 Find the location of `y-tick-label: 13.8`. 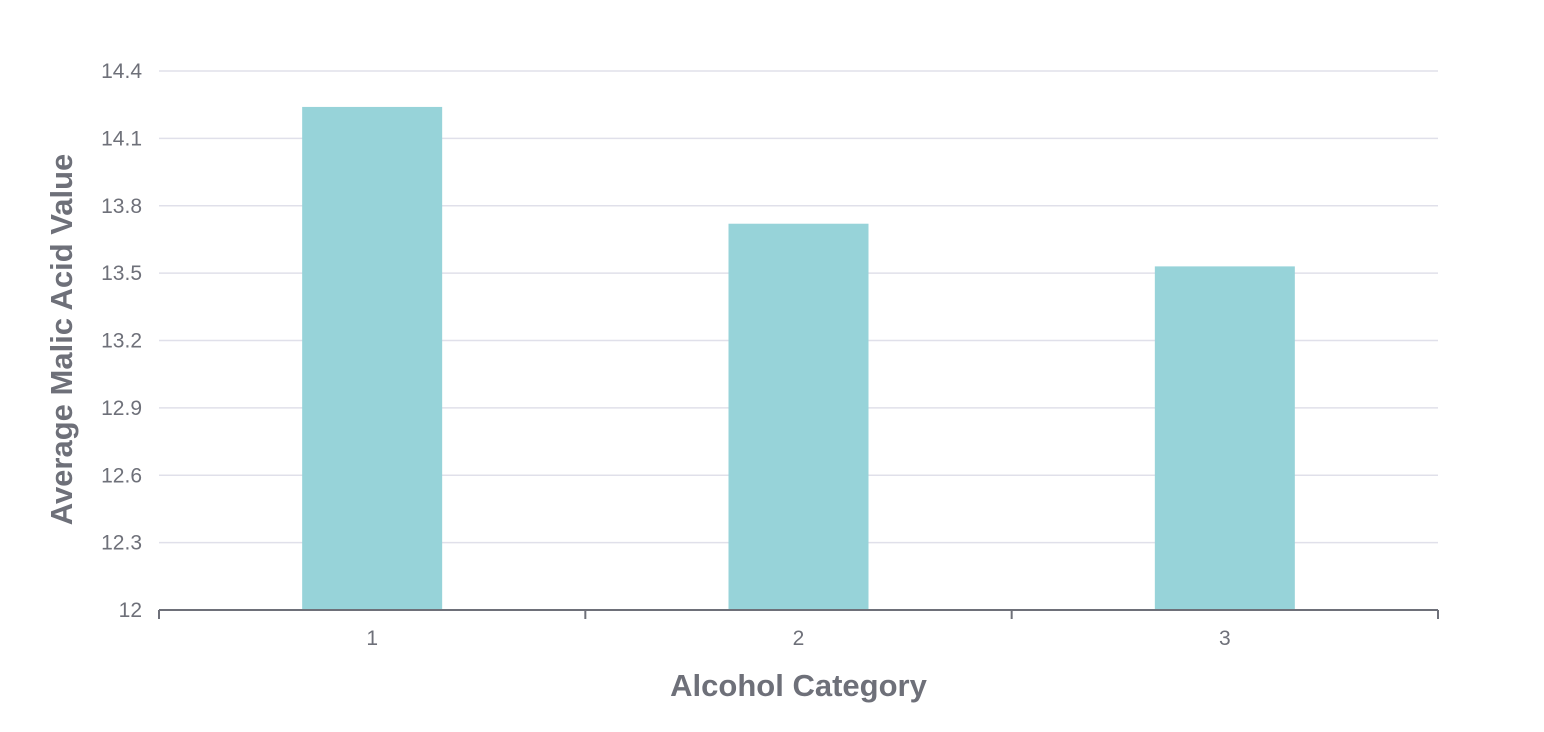

y-tick-label: 13.8 is located at coordinates (121, 206).